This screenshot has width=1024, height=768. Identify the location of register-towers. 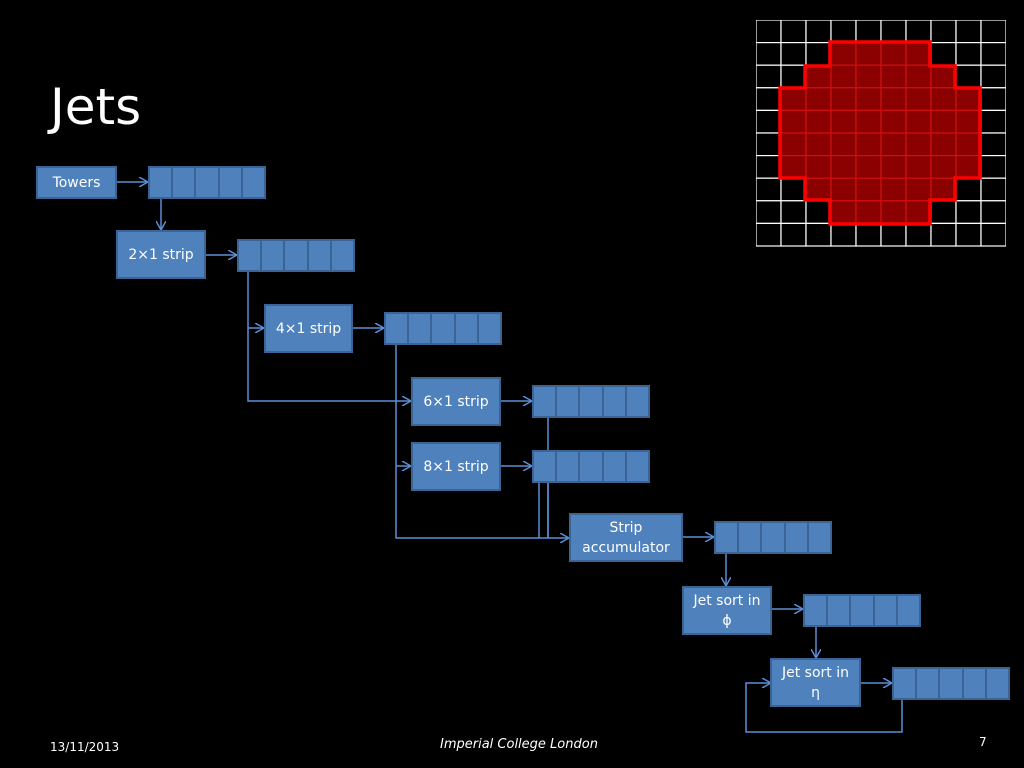
(207, 182).